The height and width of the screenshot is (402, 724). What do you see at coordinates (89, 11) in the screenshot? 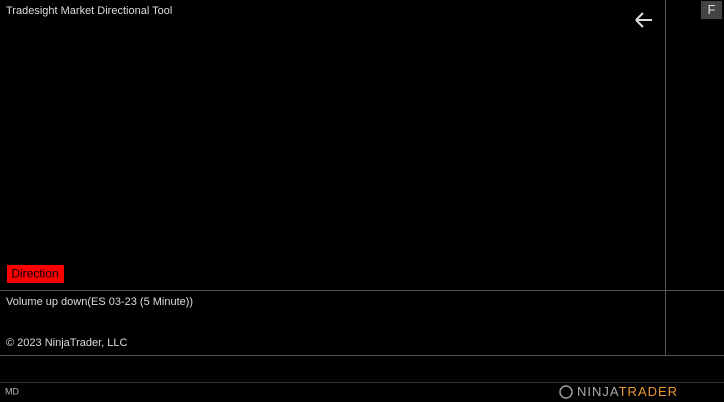
I see `chart-title: Tradesight Market Directional Tool` at bounding box center [89, 11].